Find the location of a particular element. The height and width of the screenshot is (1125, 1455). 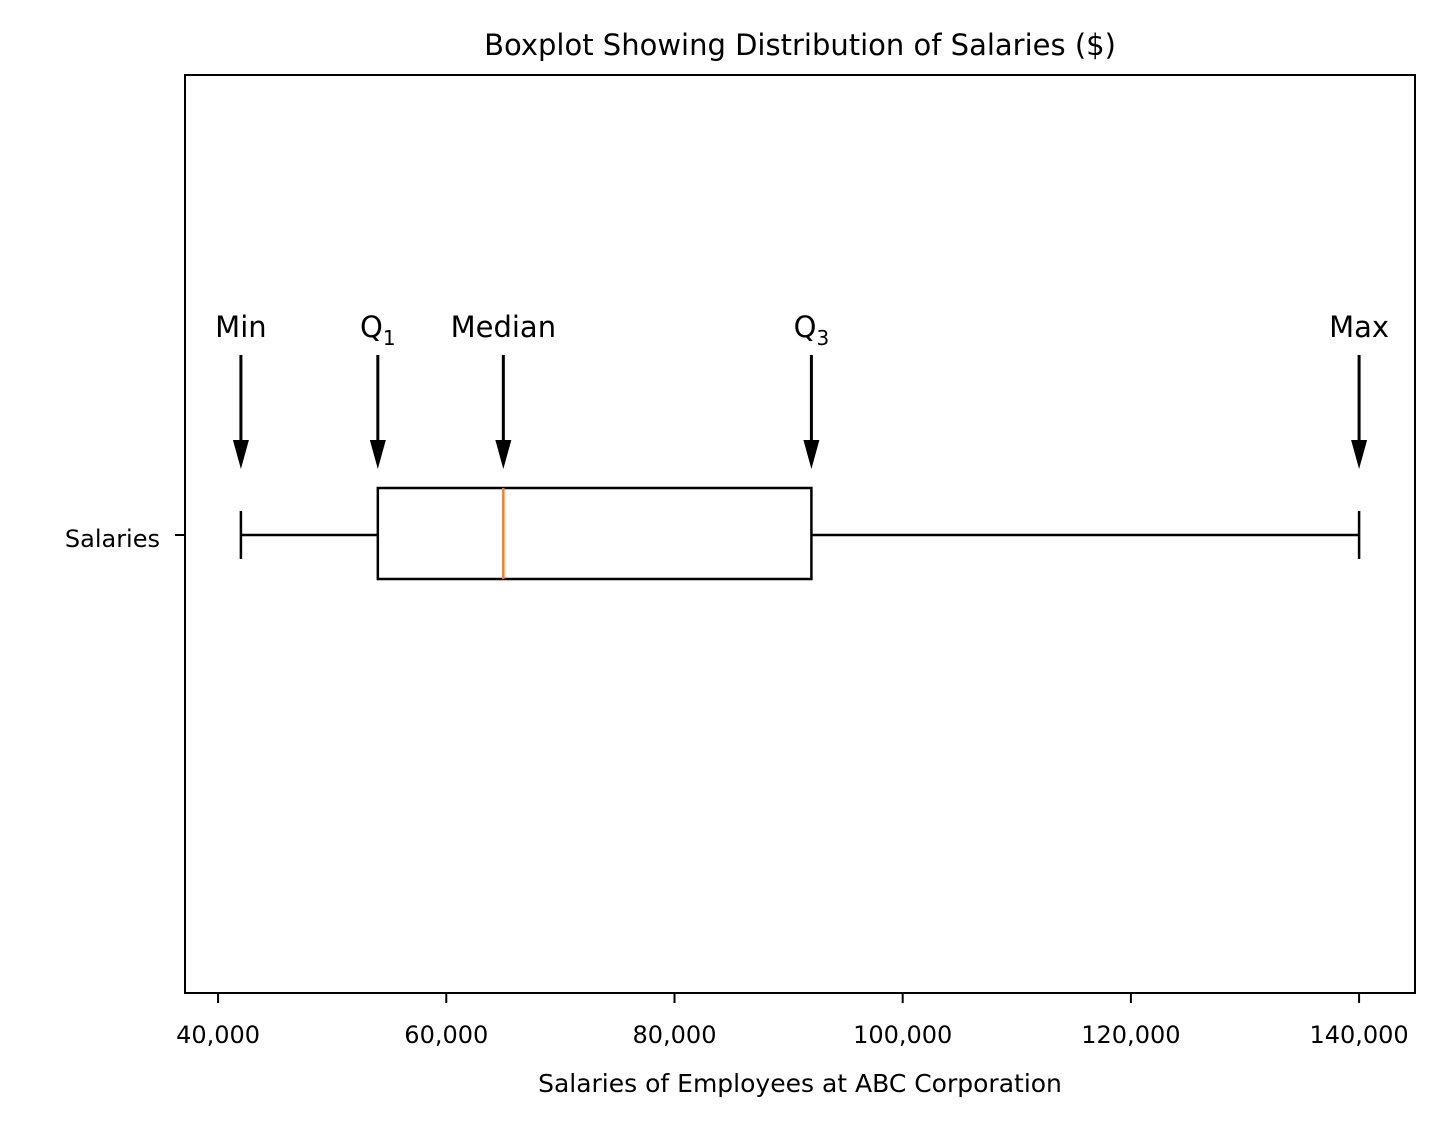

annotation-label: Min is located at coordinates (240, 327).